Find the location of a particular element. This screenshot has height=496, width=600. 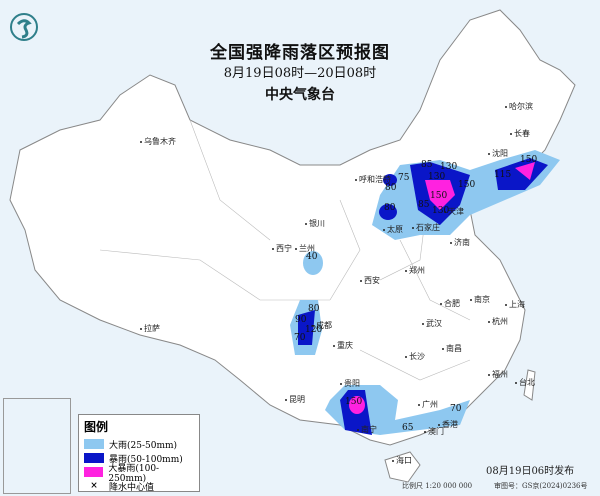

legend-item: 暴雨(50-100mm) is located at coordinates (139, 458).